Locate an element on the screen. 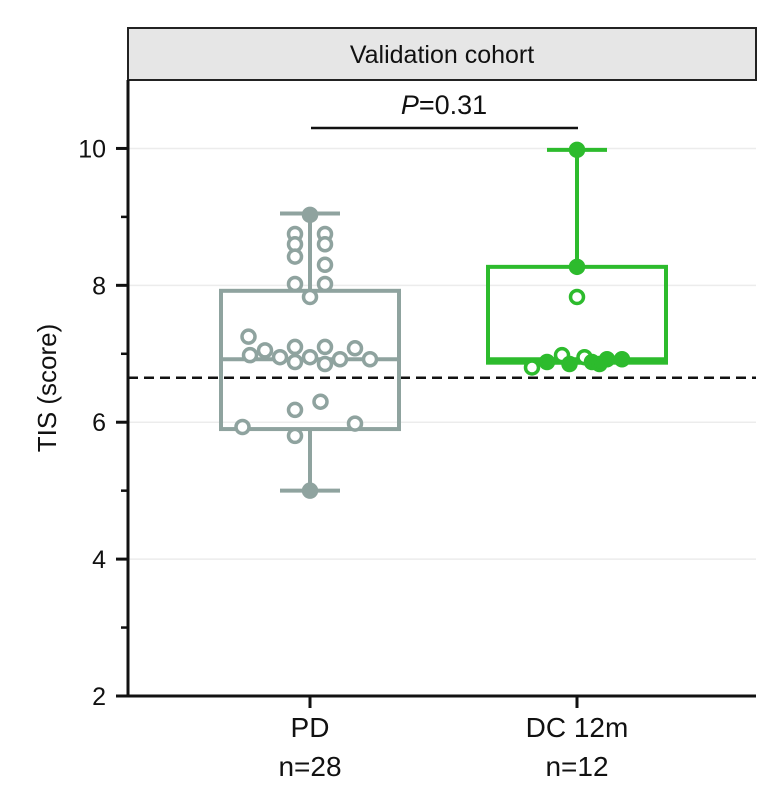 The height and width of the screenshot is (787, 757). p-value-annotation: P=0.31 is located at coordinates (444, 105).